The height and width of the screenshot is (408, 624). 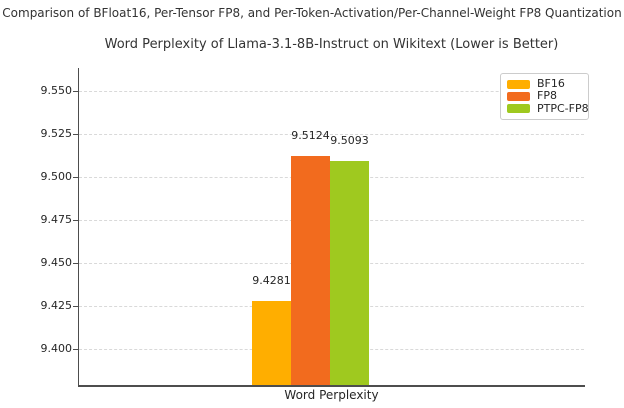 What do you see at coordinates (78, 227) in the screenshot?
I see `y-axis` at bounding box center [78, 227].